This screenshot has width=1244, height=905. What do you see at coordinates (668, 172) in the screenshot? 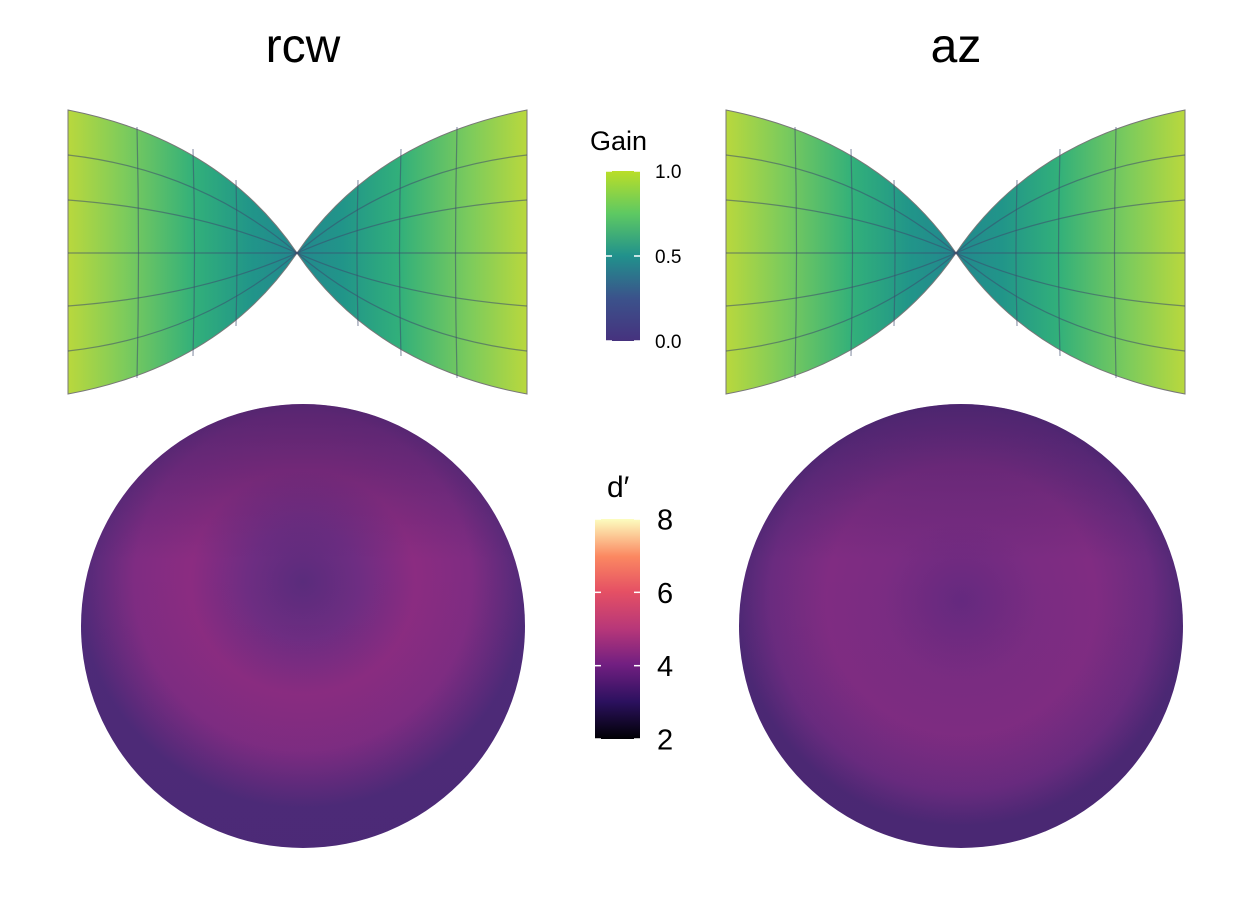
I see `gain-tick-label: 1.0` at bounding box center [668, 172].